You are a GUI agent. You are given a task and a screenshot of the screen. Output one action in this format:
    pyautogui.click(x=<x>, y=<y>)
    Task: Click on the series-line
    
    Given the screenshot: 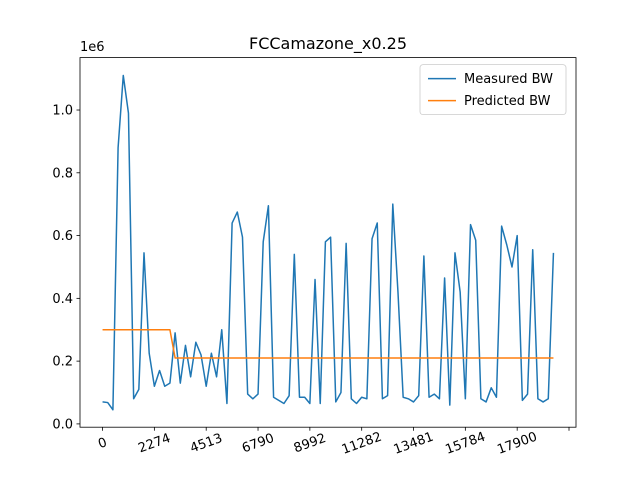 What is the action you would take?
    pyautogui.click(x=328, y=343)
    